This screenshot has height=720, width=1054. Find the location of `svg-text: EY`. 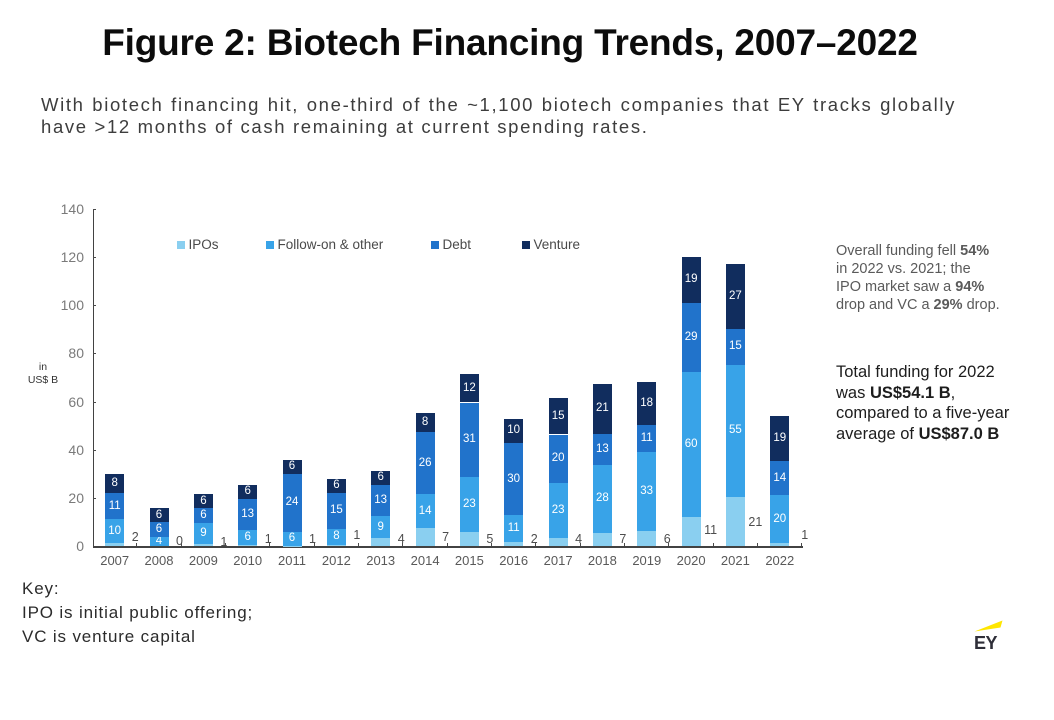

svg-text: EY is located at coordinates (986, 643).